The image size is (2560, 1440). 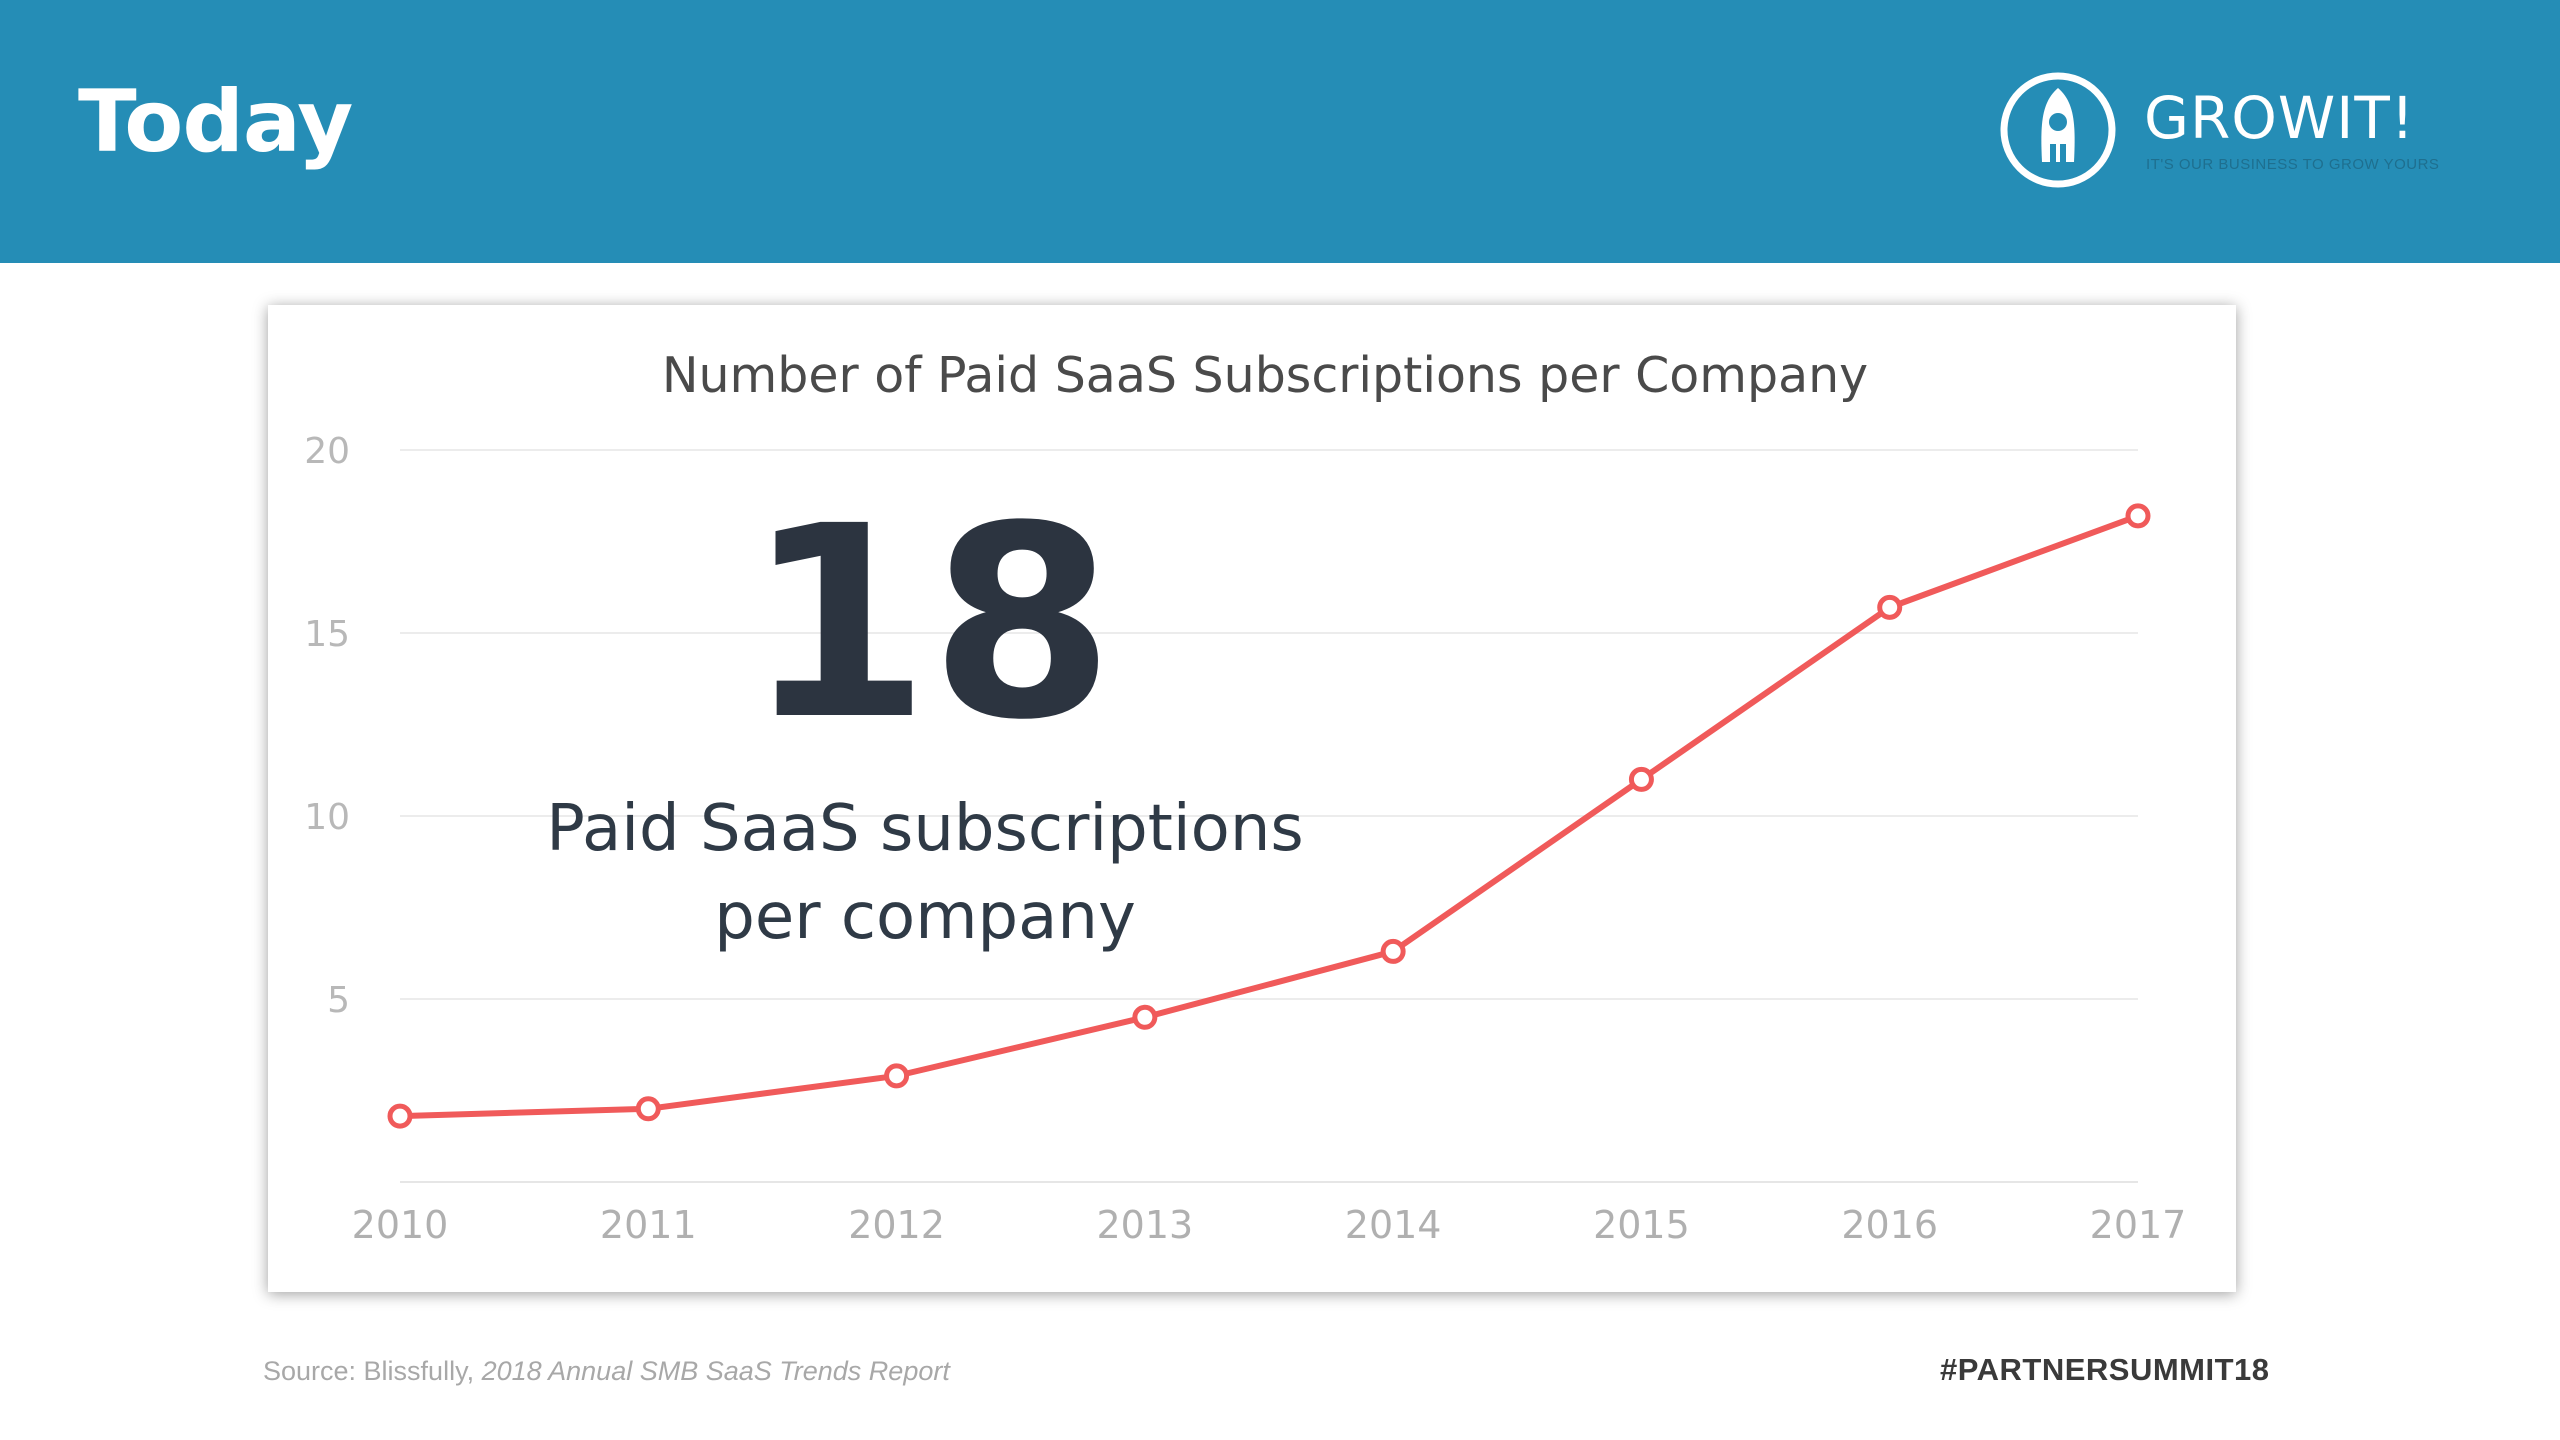 What do you see at coordinates (327, 634) in the screenshot?
I see `y-tick-label: 15` at bounding box center [327, 634].